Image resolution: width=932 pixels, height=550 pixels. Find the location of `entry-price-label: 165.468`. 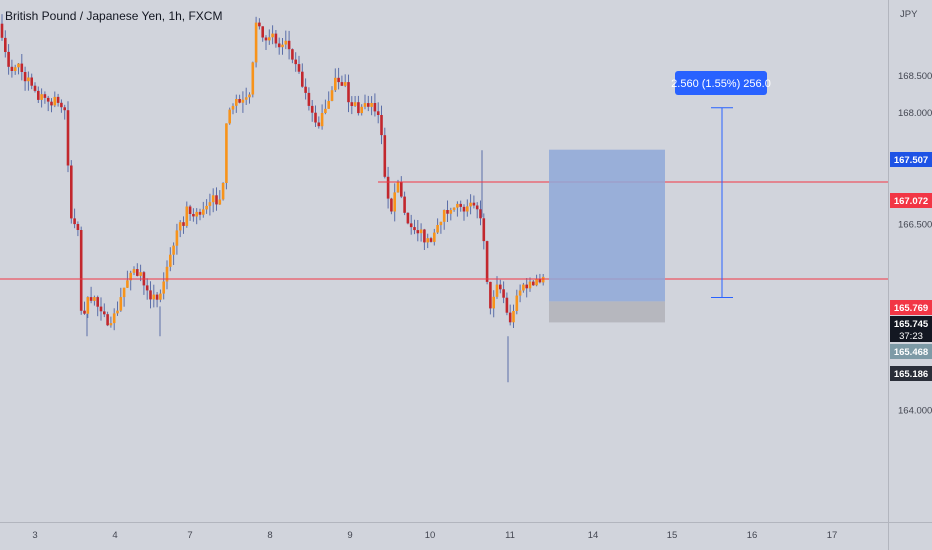

entry-price-label: 165.468 is located at coordinates (911, 352).